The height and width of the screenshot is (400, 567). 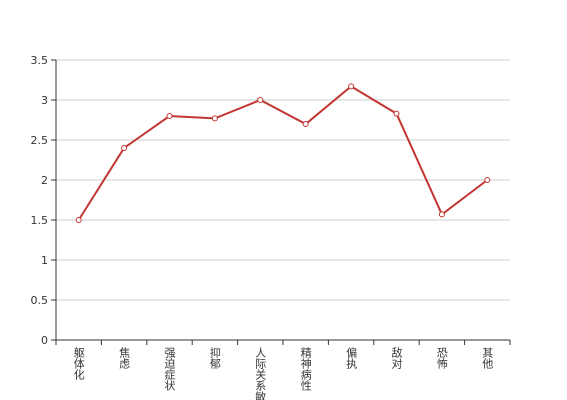 I want to click on y-tick-label: 2.5, so click(x=40, y=140).